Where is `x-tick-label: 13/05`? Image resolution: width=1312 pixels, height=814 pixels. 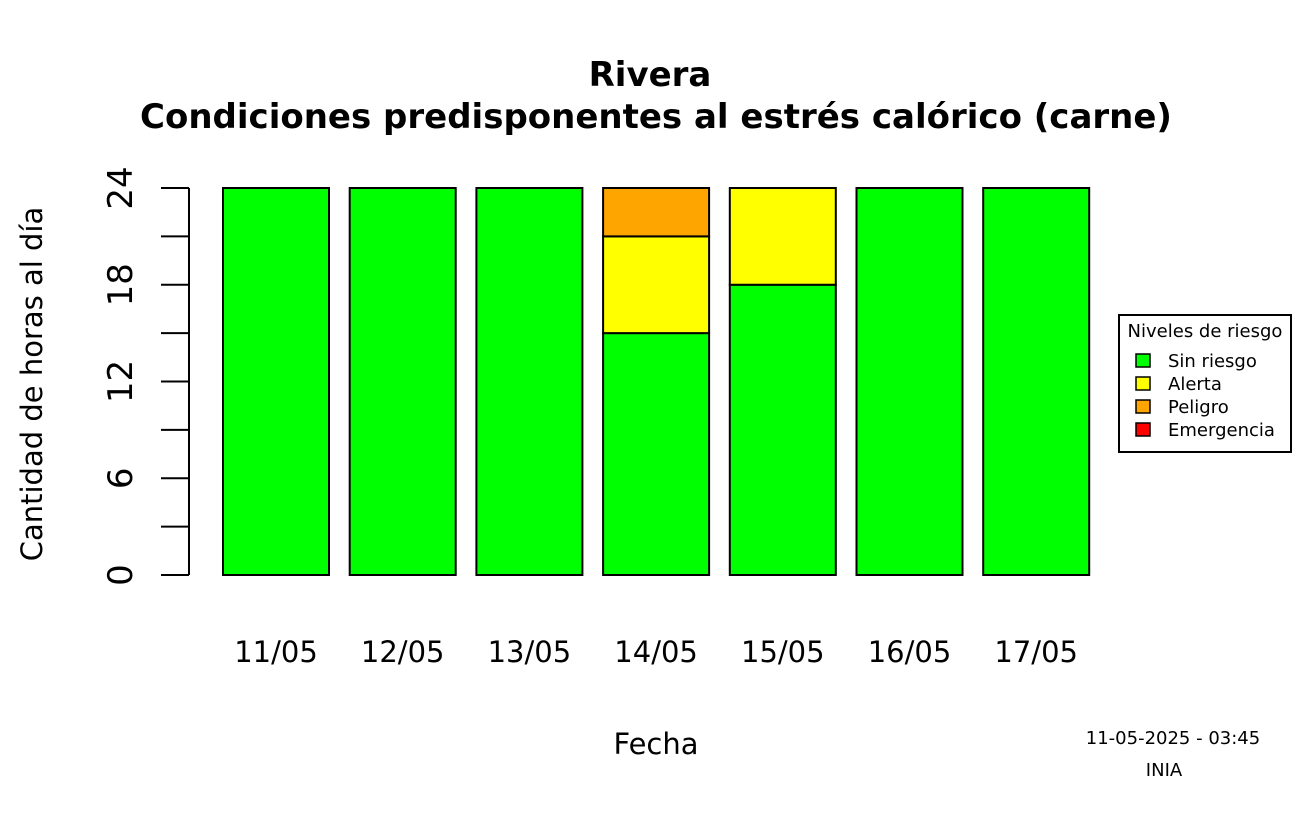
x-tick-label: 13/05 is located at coordinates (530, 652).